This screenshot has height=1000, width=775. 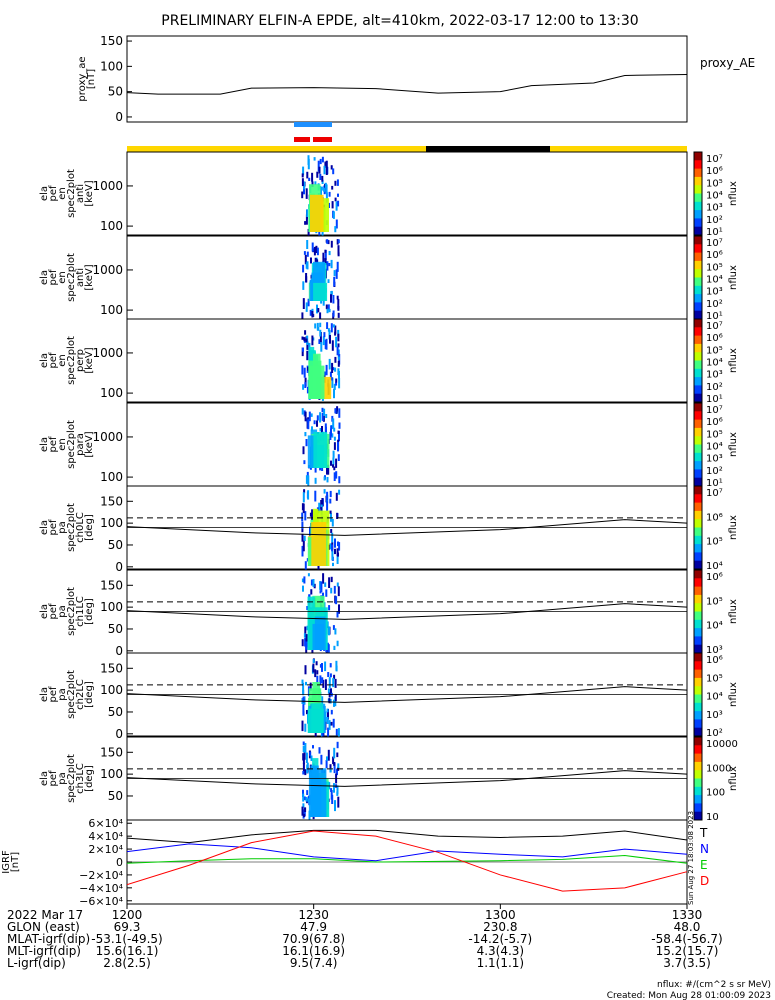 I want to click on panel-ytick-label: 1000, so click(x=107, y=437).